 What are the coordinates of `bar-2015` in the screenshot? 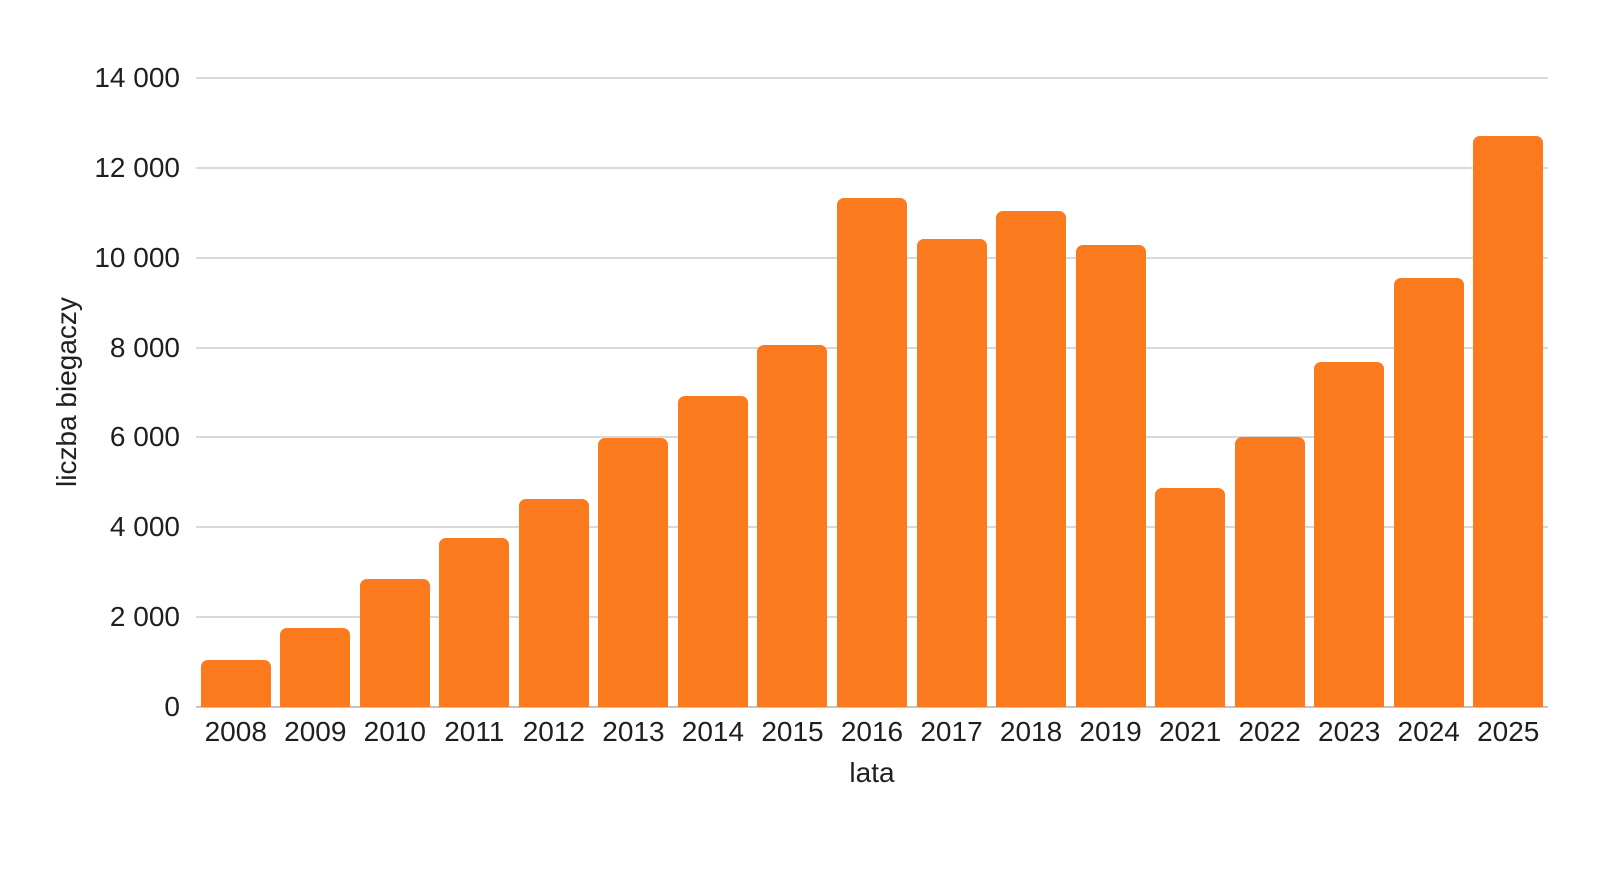 It's located at (792, 526).